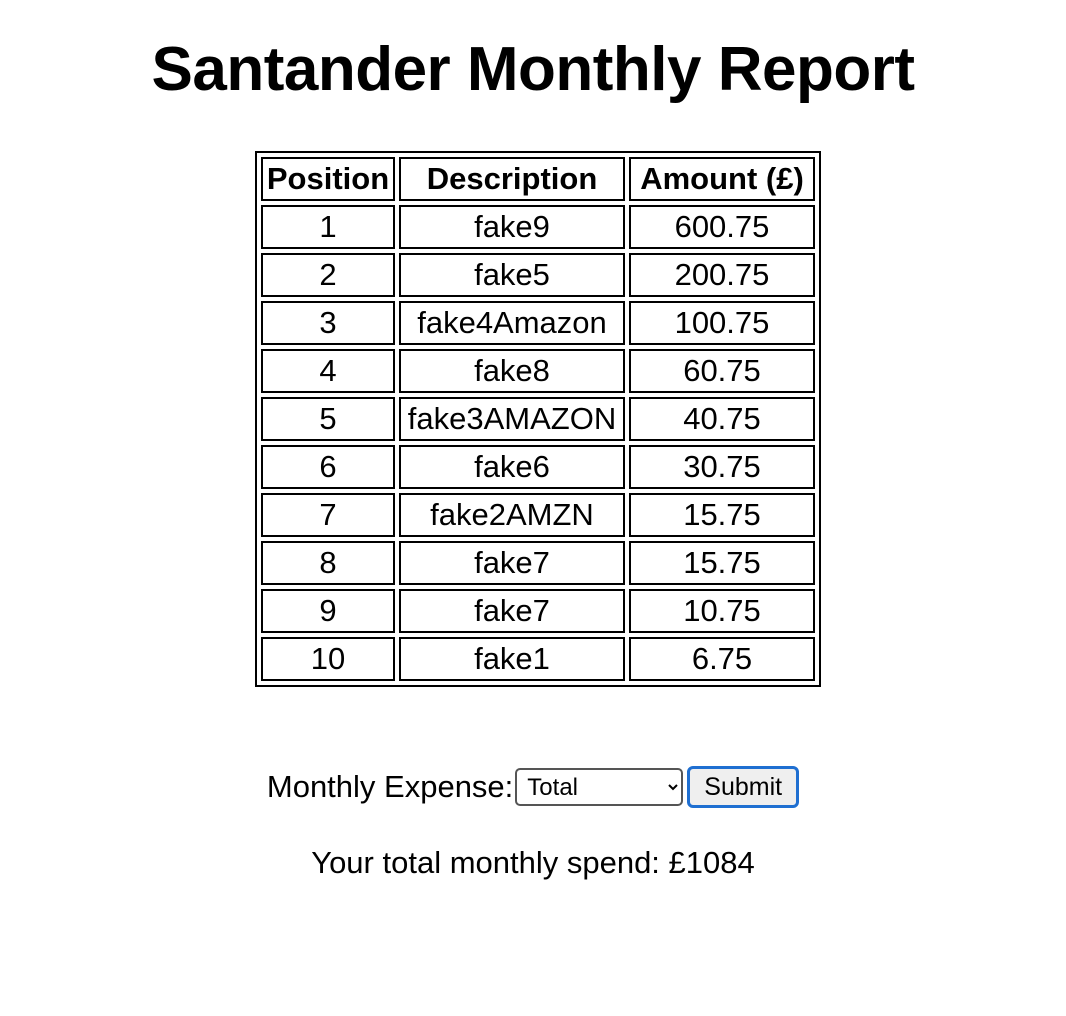  I want to click on position-cell: 6, so click(328, 467).